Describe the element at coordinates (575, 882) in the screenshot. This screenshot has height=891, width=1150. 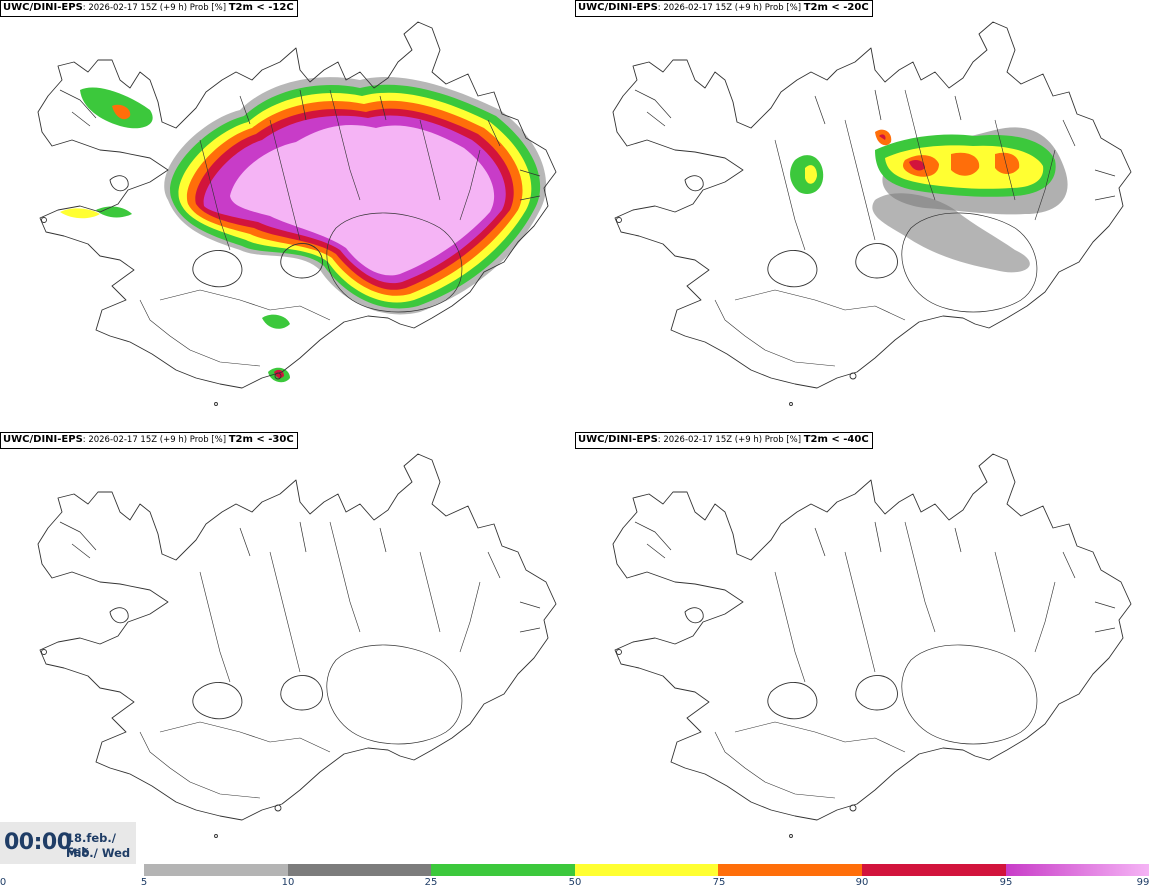
I see `colorbar-tick-label: 50` at that location.